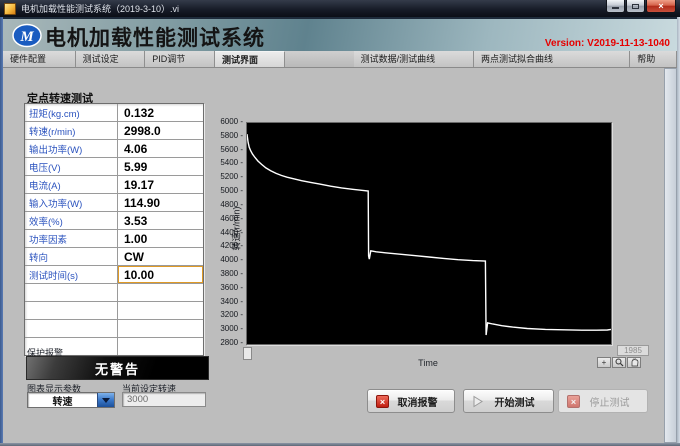 Image resolution: width=680 pixels, height=446 pixels. Describe the element at coordinates (231, 315) in the screenshot. I see `y-tick-label: 3200 -` at that location.